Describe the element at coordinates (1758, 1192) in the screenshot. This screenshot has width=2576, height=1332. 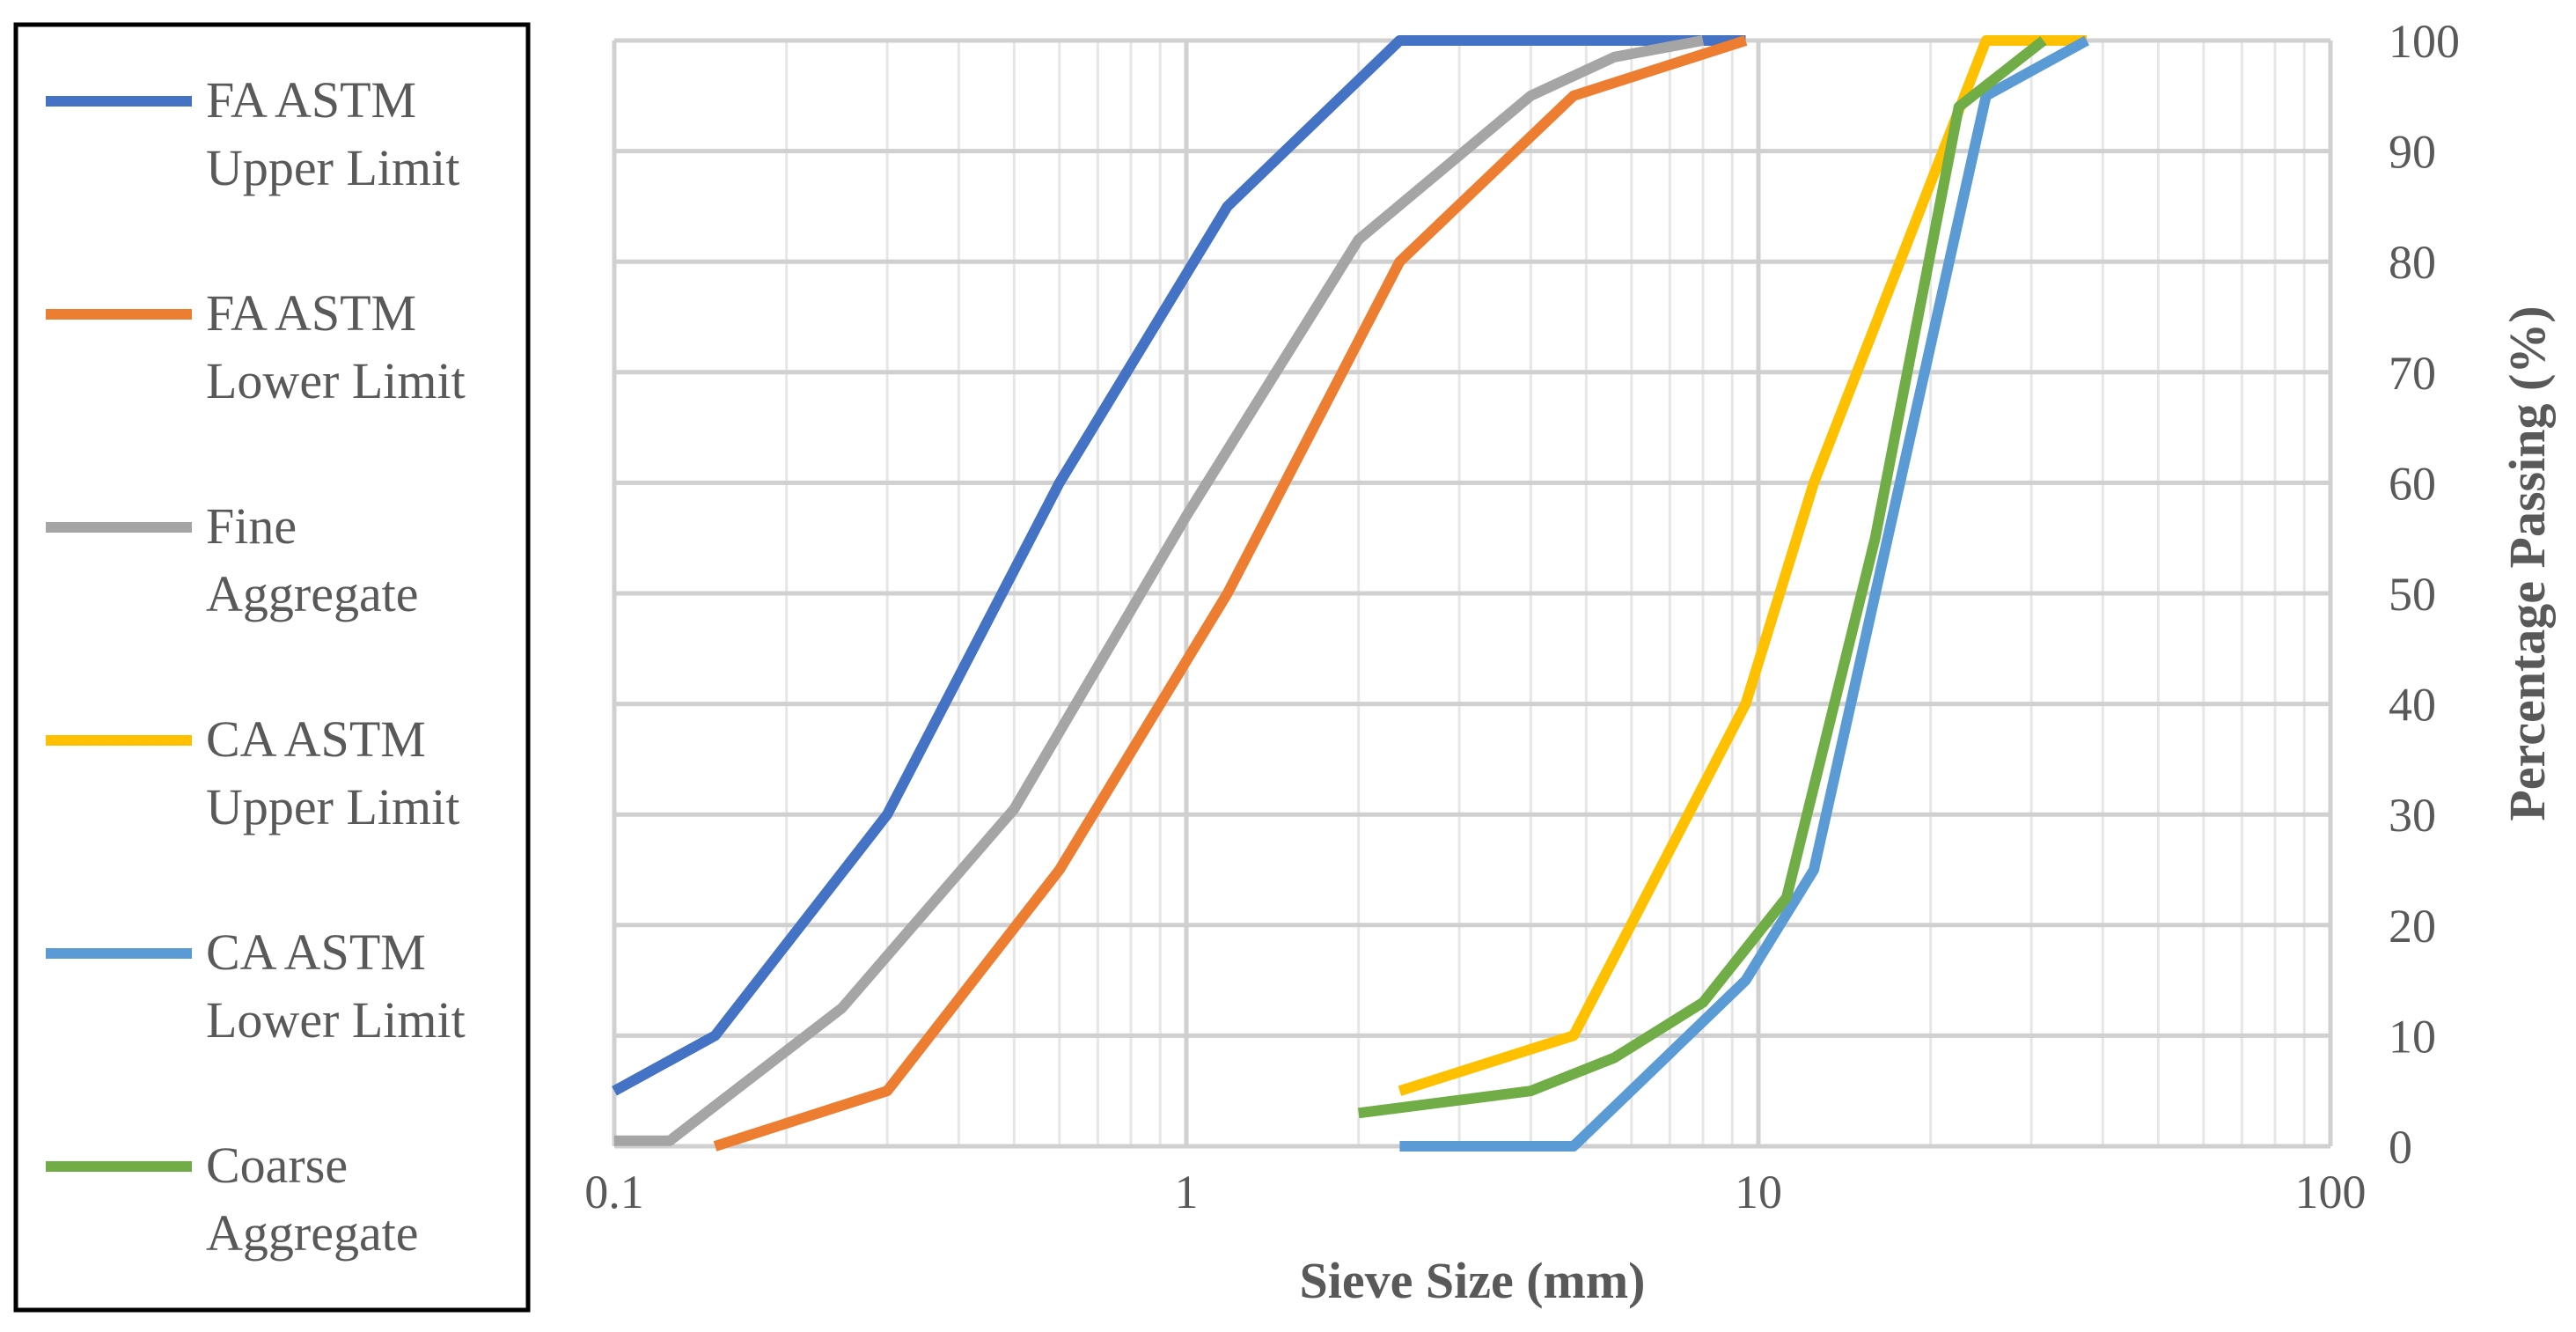
I see `x-tick-label: 10` at that location.